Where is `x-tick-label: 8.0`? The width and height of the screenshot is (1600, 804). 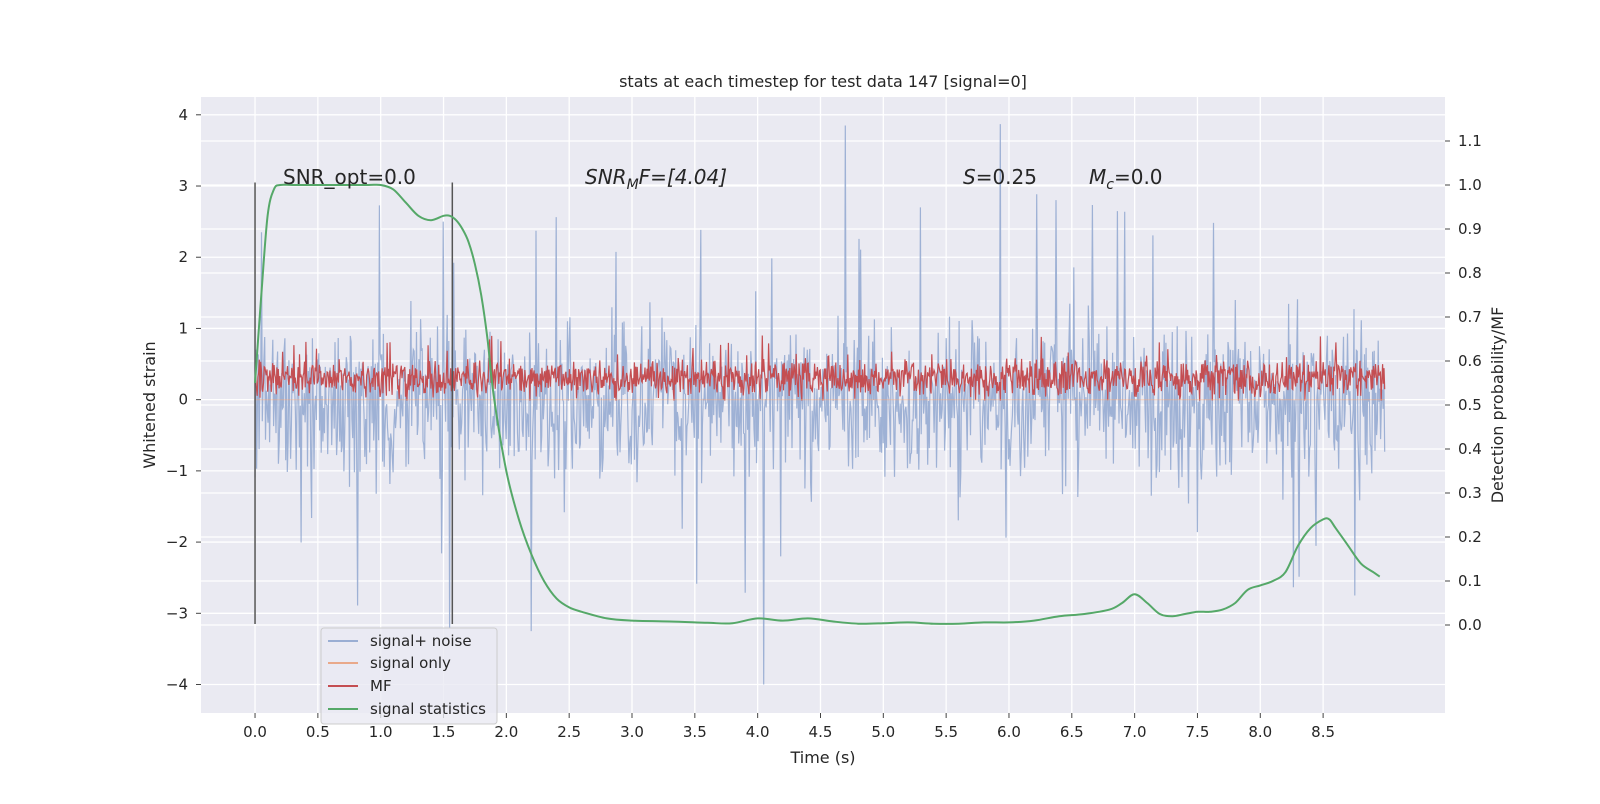
x-tick-label: 8.0 is located at coordinates (1260, 732).